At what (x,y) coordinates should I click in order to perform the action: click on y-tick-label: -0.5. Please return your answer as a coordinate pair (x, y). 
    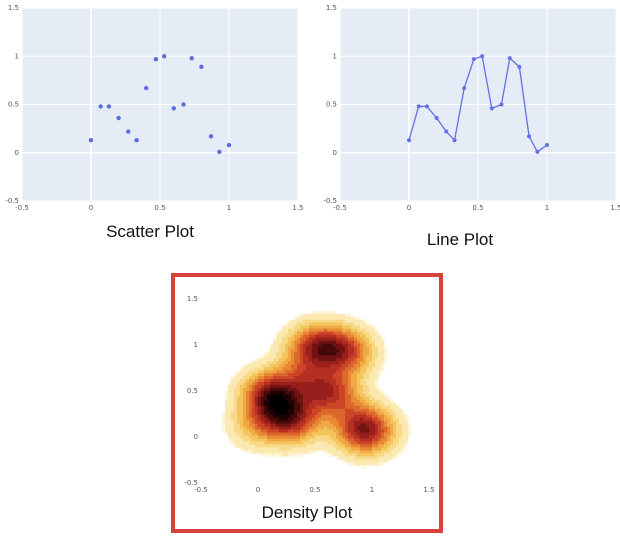
    Looking at the image, I should click on (330, 201).